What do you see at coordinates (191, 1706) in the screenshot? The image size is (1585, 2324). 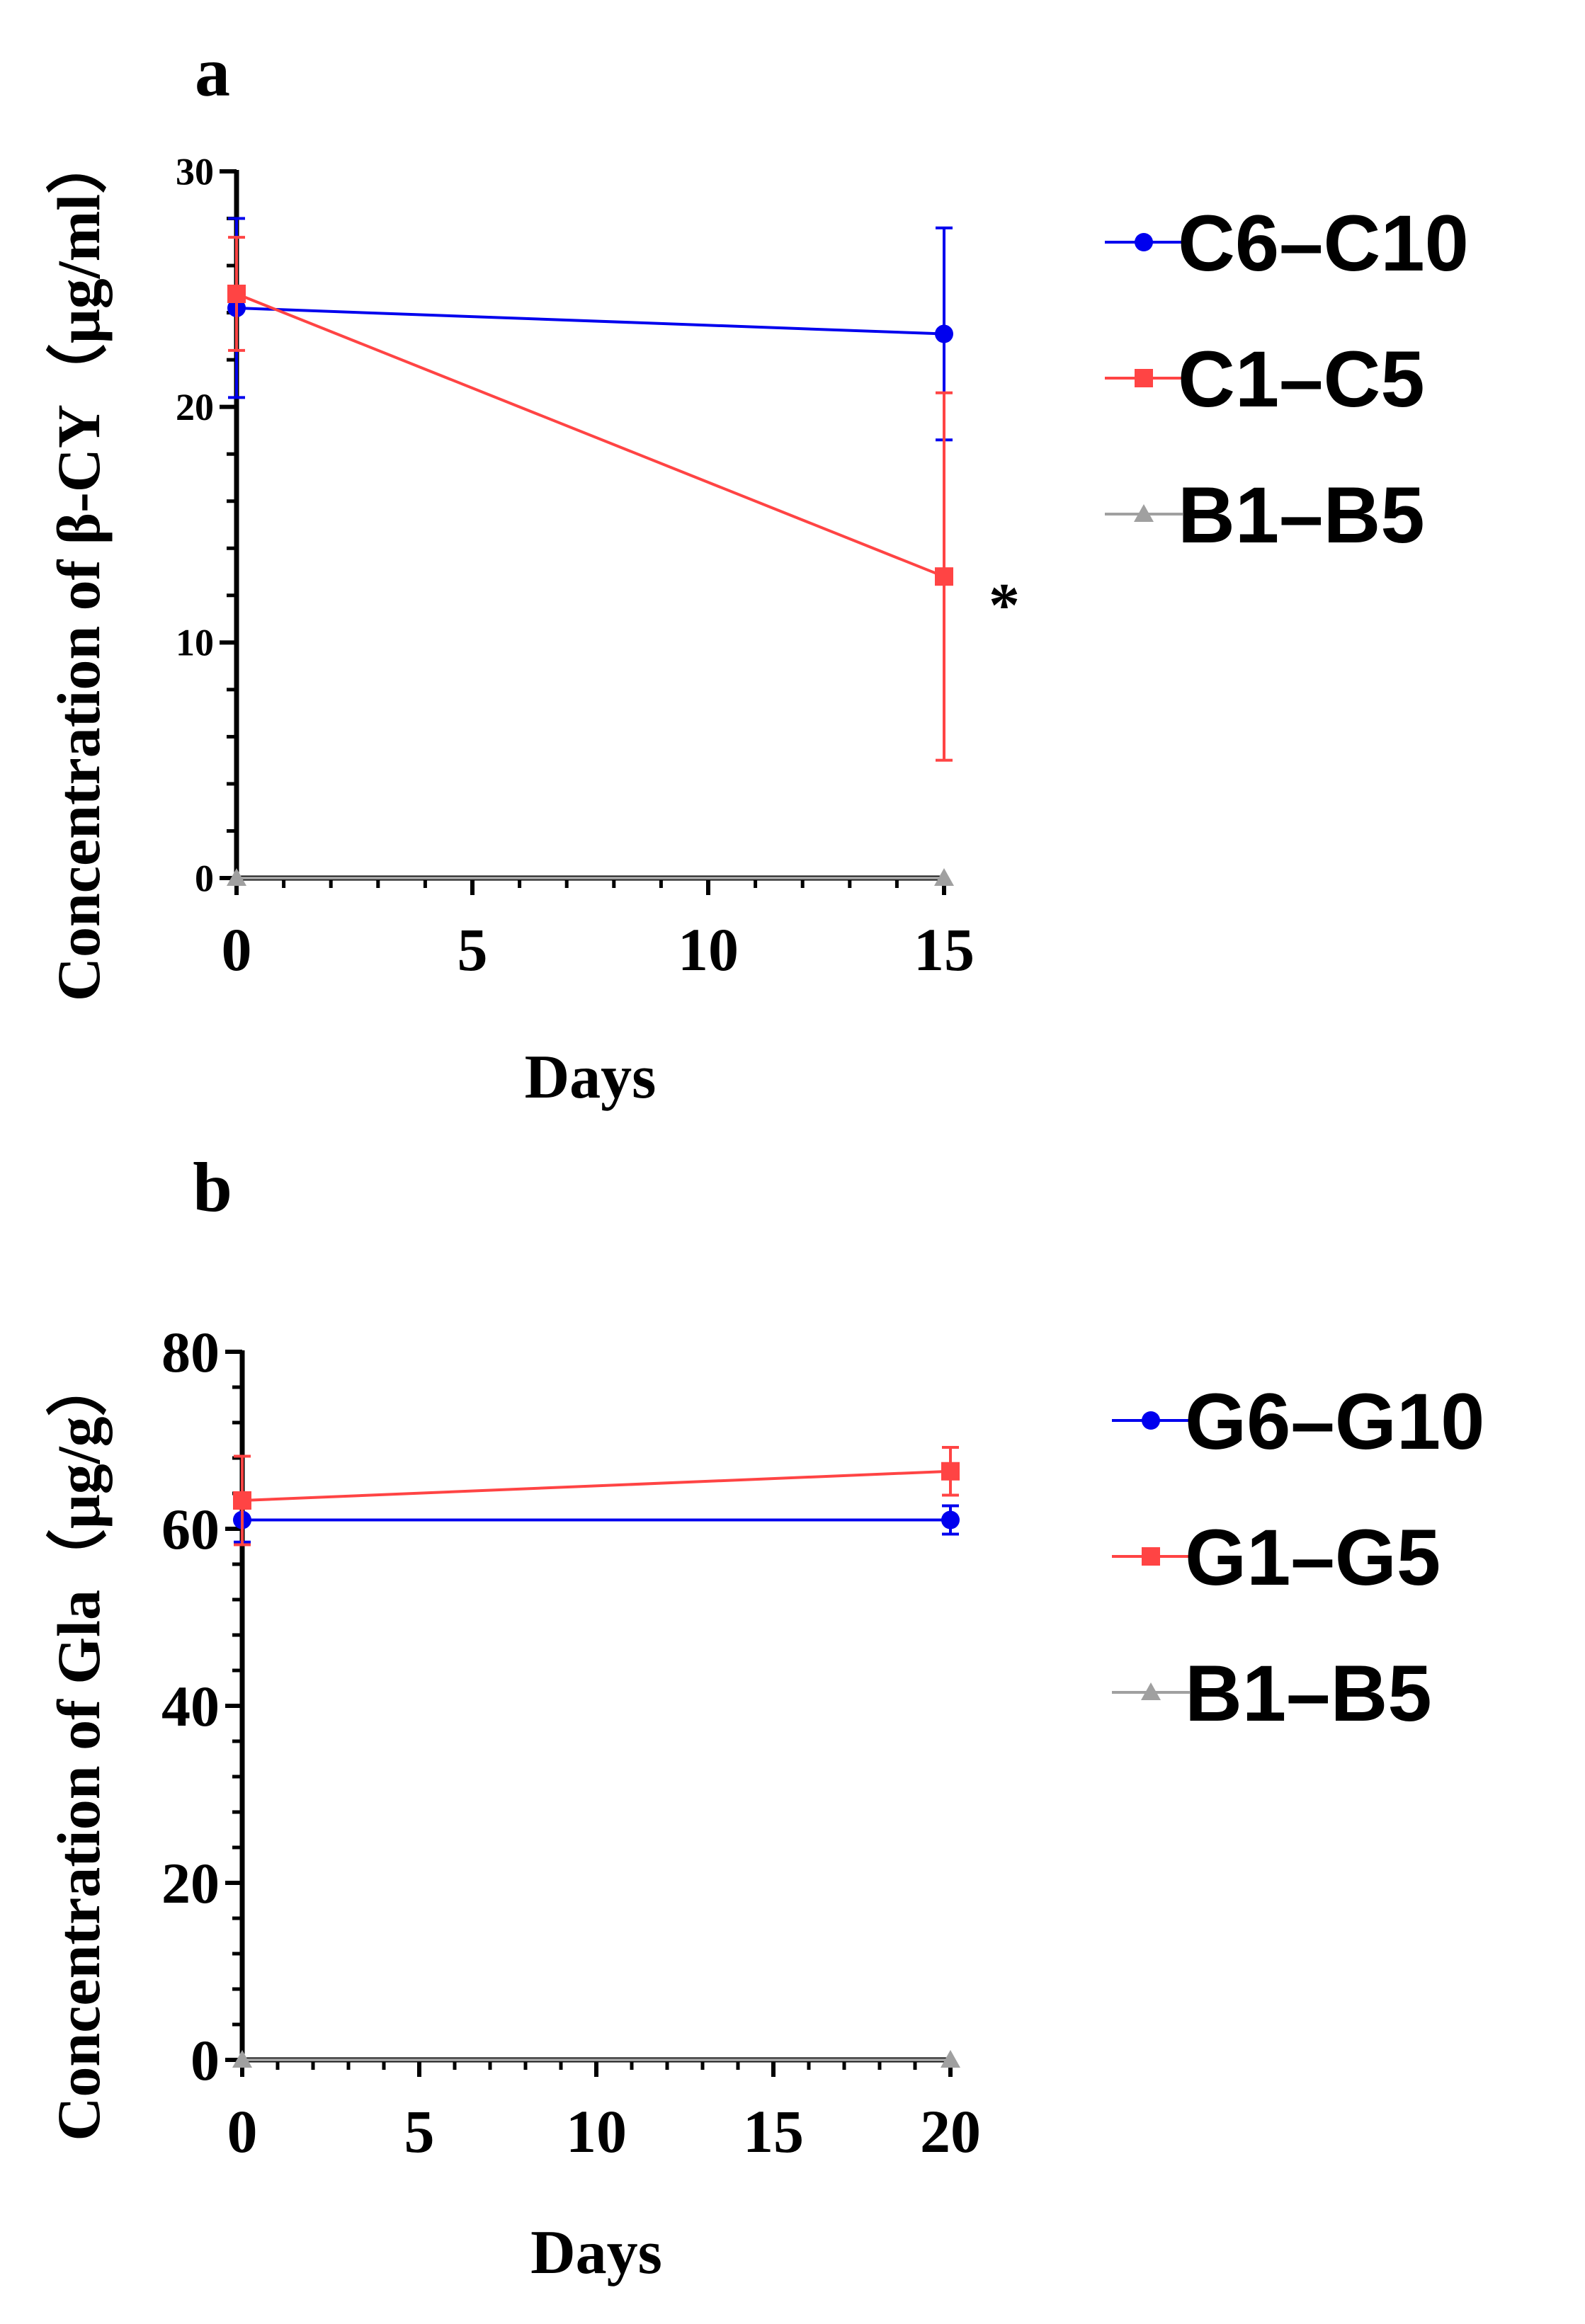 I see `y-tick-label: 40` at bounding box center [191, 1706].